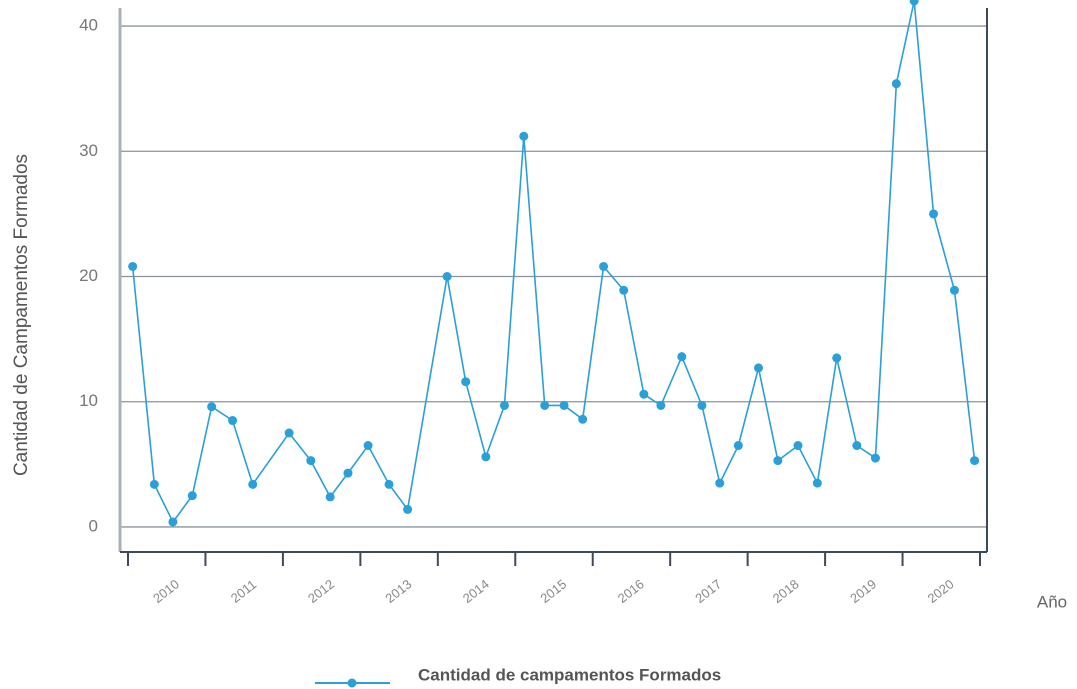  Describe the element at coordinates (786, 591) in the screenshot. I see `x-tick-label: 2018` at that location.